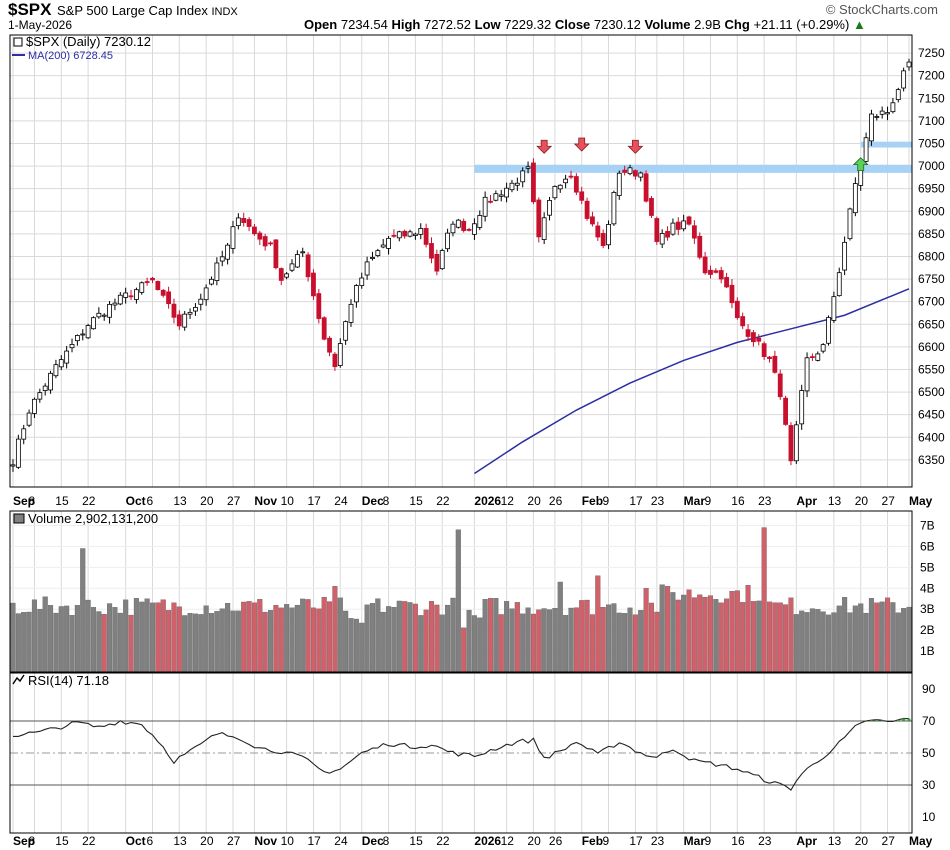  What do you see at coordinates (931, 53) in the screenshot?
I see `price-tick-label: 7250` at bounding box center [931, 53].